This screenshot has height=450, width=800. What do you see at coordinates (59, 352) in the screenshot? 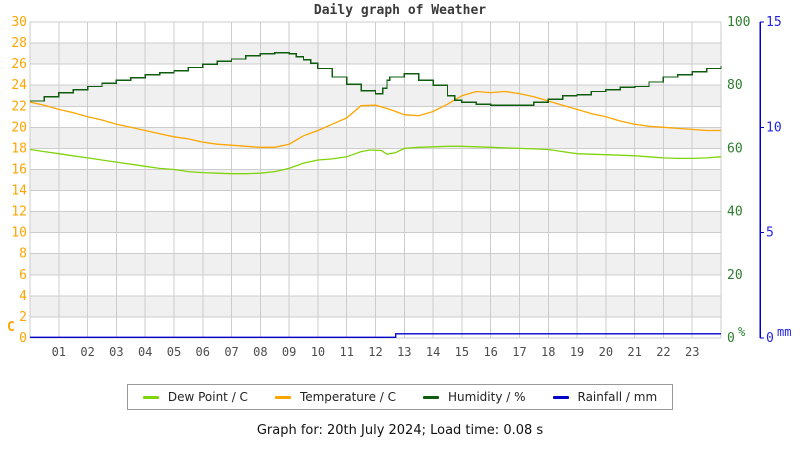
I see `svg-text: 01` at bounding box center [59, 352].